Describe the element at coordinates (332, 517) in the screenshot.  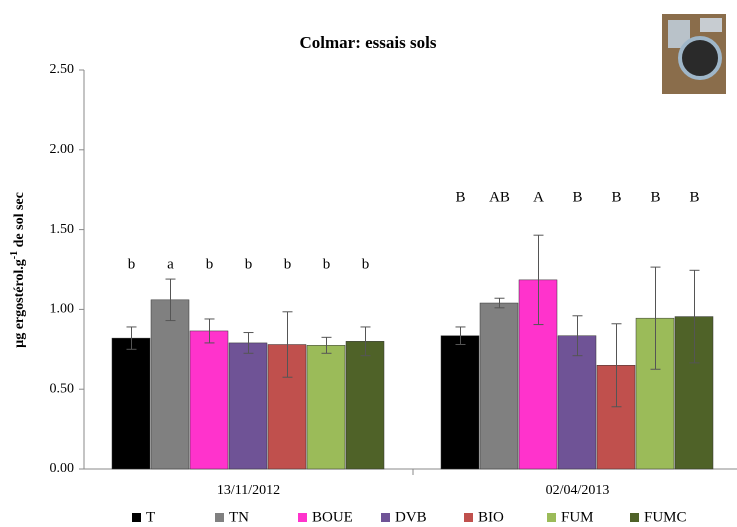
I see `legend-label: BOUE` at that location.